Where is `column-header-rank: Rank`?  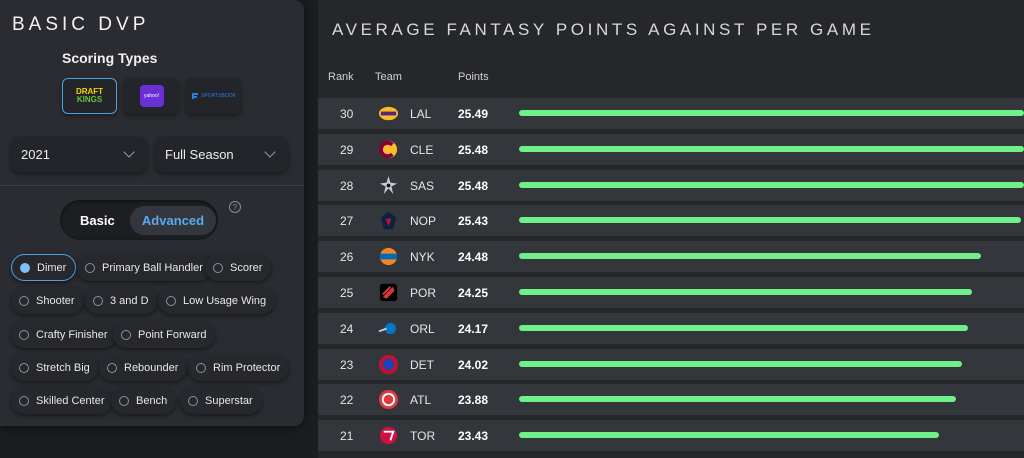 column-header-rank: Rank is located at coordinates (341, 77).